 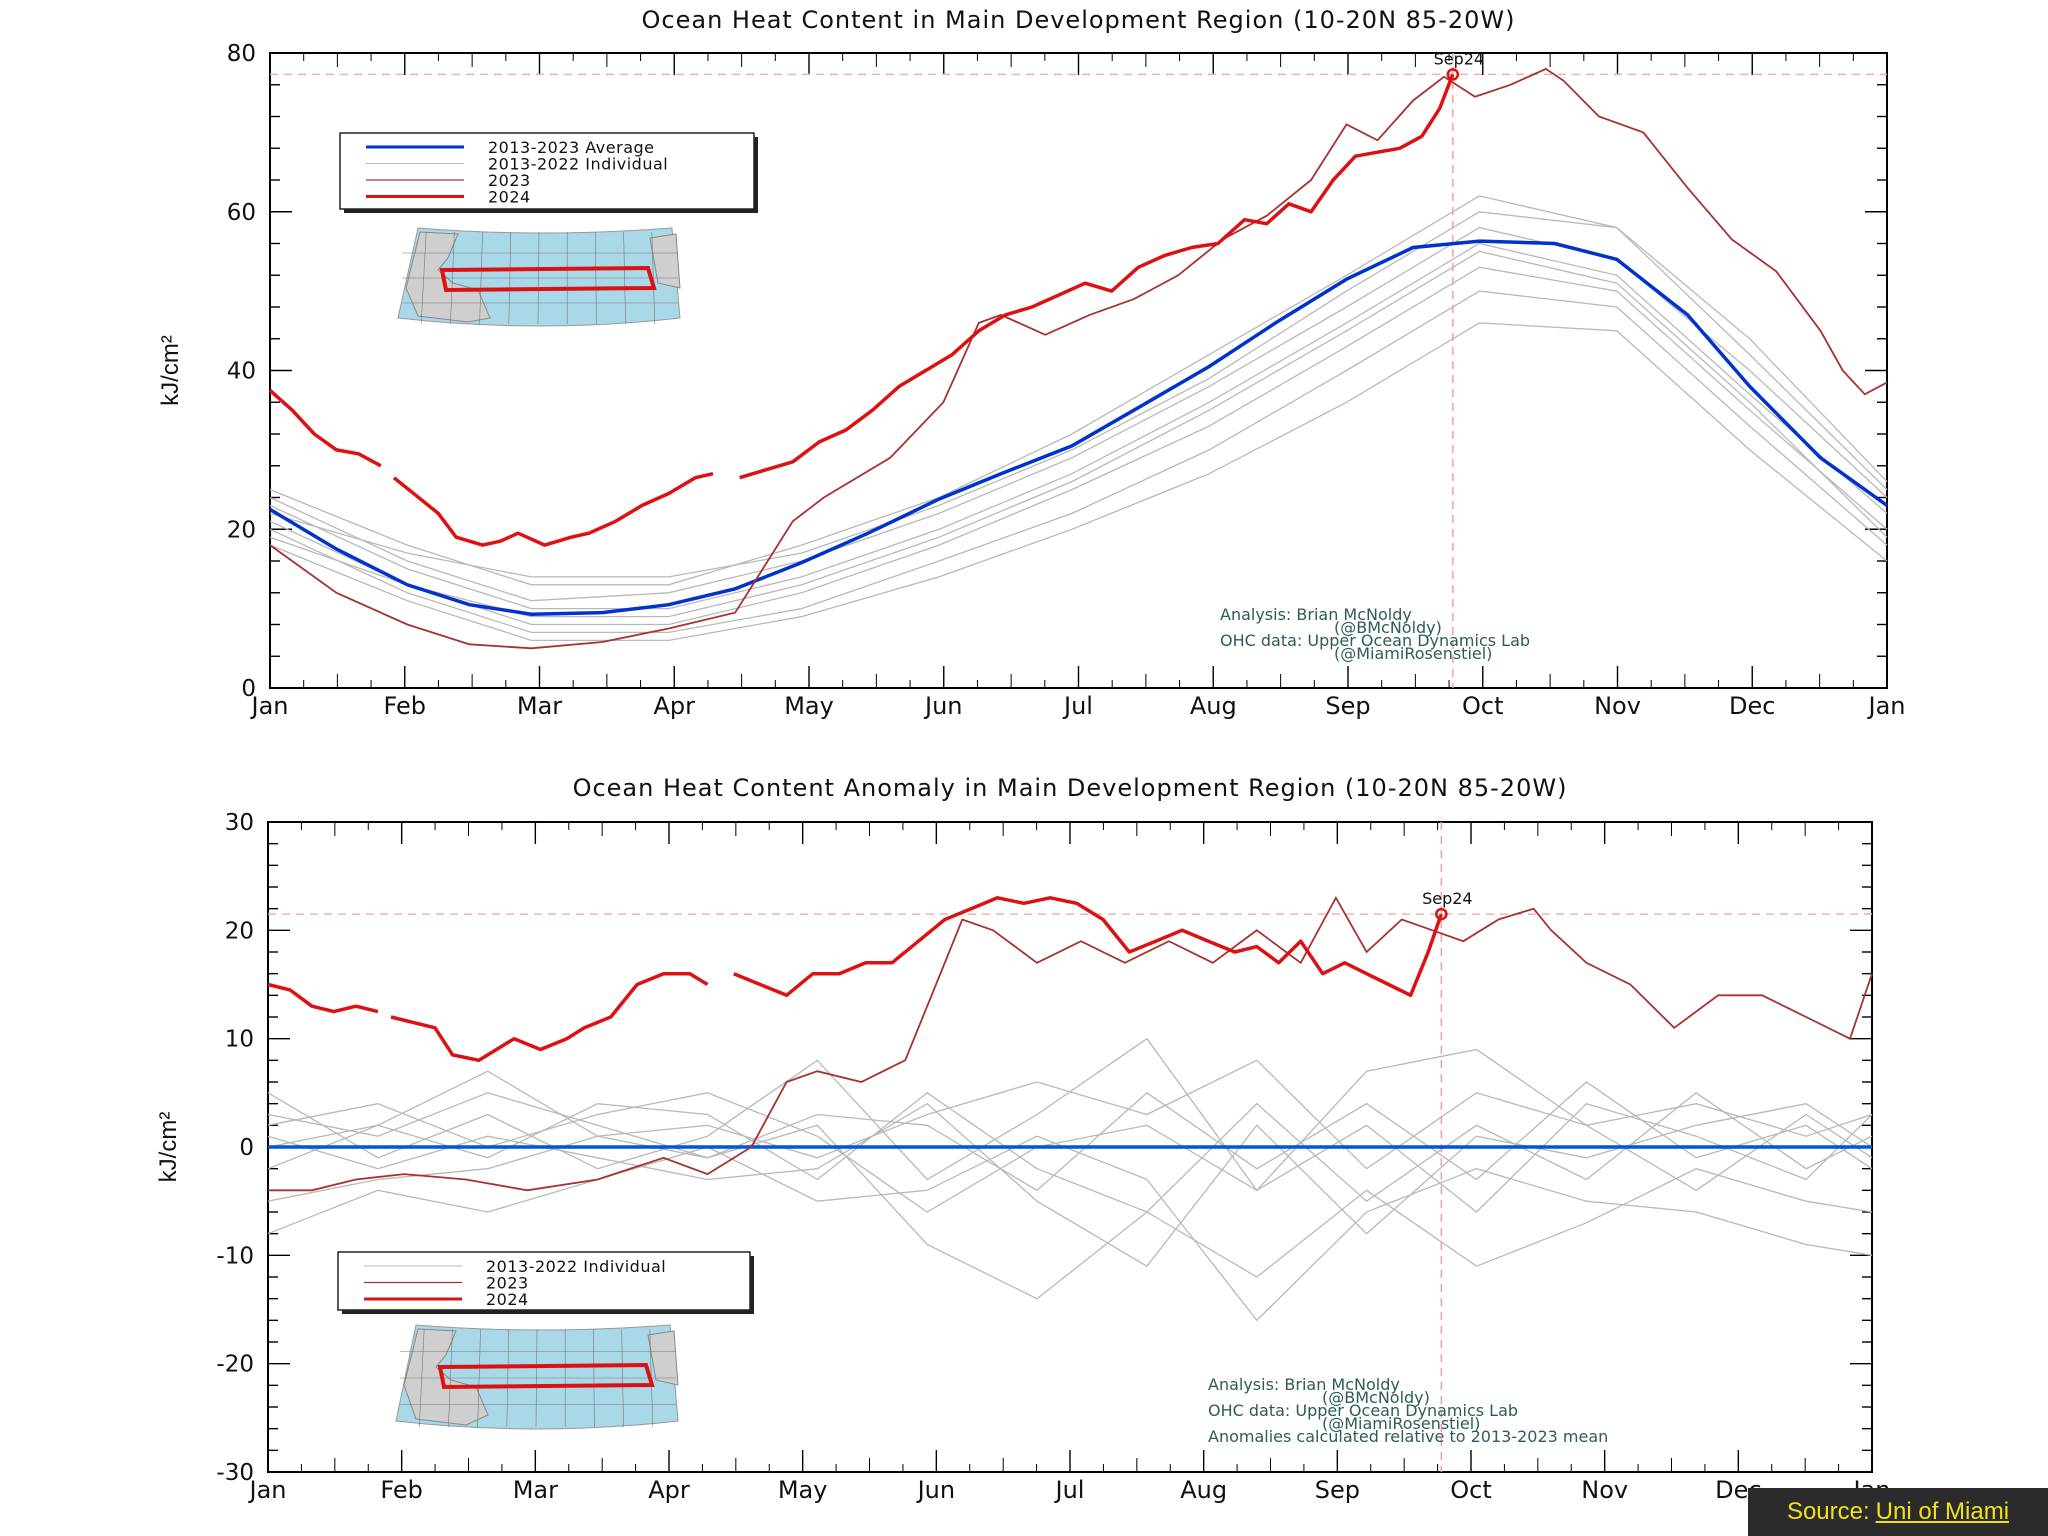 I want to click on y-tick-label: 40, so click(x=241, y=372).